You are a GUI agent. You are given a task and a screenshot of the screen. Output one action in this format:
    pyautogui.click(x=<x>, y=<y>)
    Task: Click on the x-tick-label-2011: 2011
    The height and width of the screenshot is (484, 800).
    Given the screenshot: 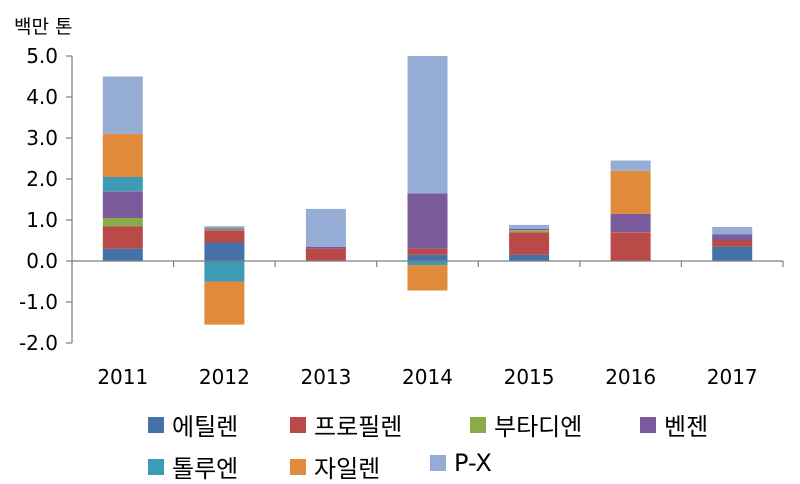 What is the action you would take?
    pyautogui.click(x=122, y=377)
    